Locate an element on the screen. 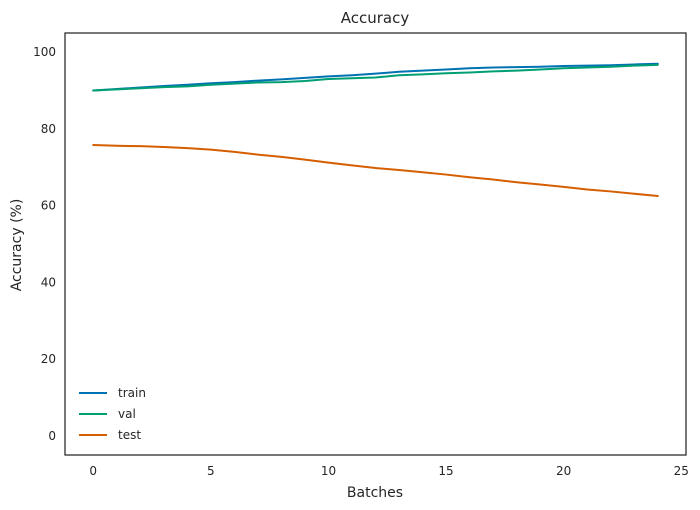 The width and height of the screenshot is (700, 510). y-tick-label: 80 is located at coordinates (48, 129).